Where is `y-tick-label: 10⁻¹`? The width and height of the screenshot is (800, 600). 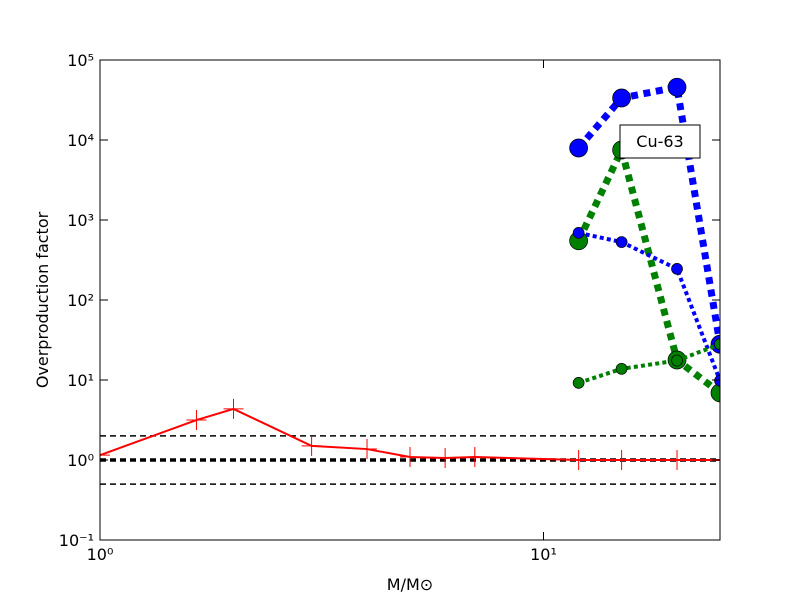
y-tick-label: 10⁻¹ is located at coordinates (76, 540).